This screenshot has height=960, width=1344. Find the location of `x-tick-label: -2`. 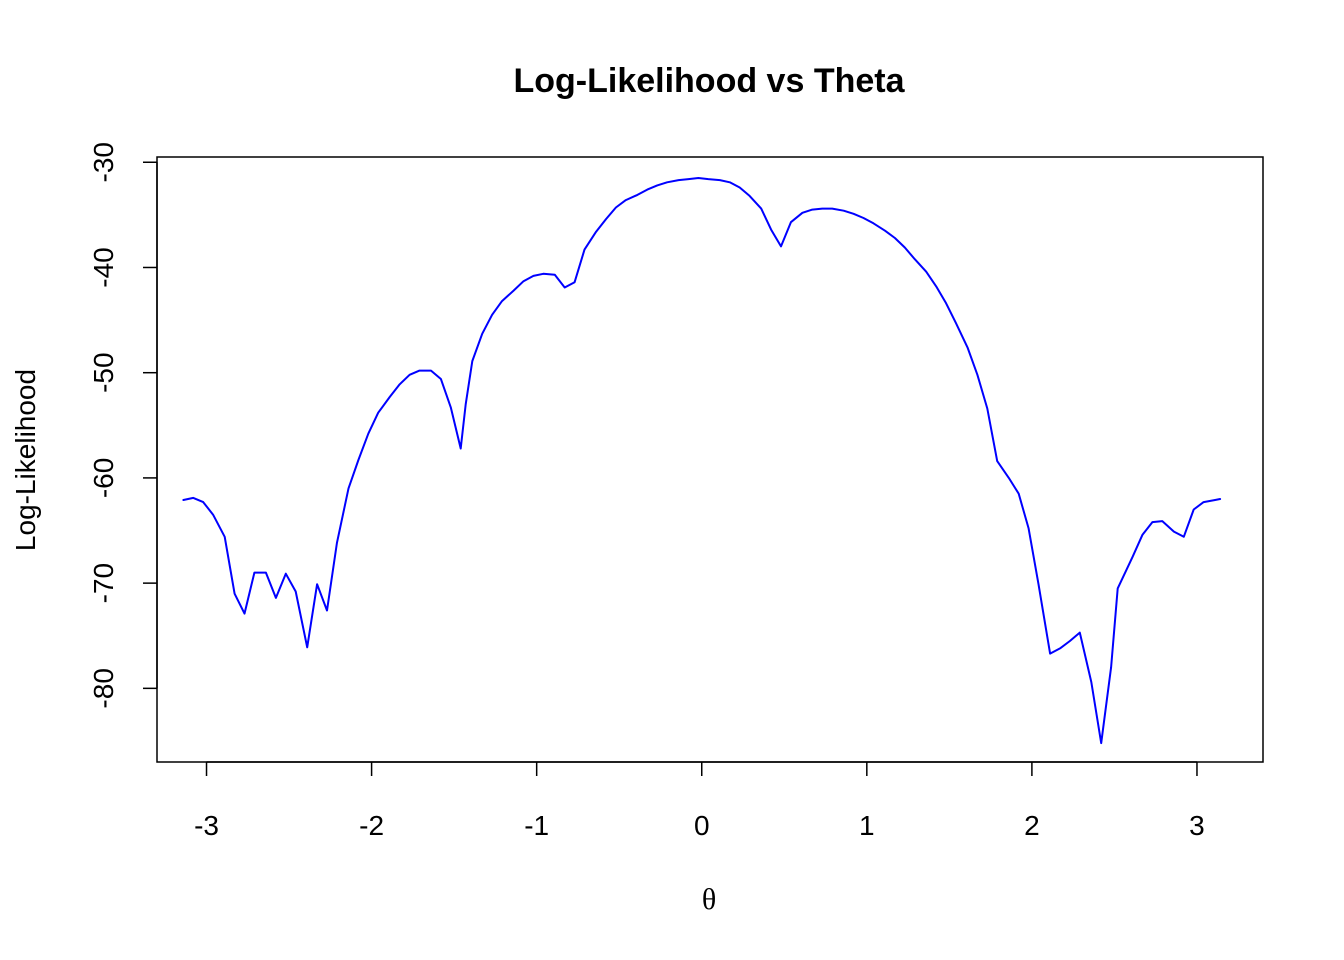

x-tick-label: -2 is located at coordinates (371, 825).